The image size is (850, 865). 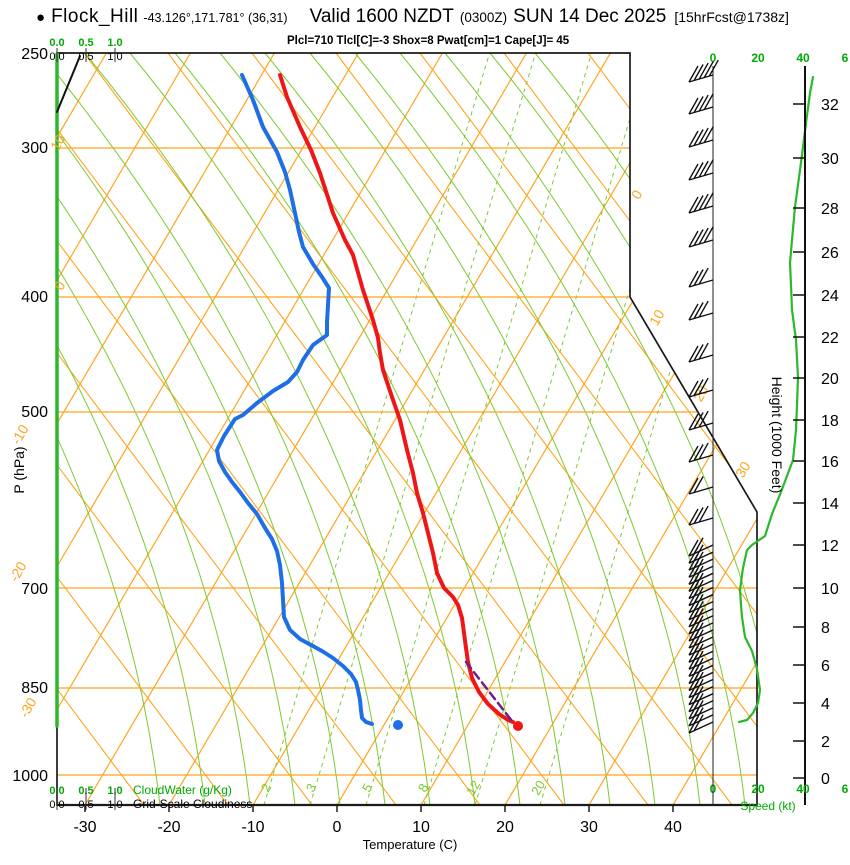 I want to click on wind-speed-curve, so click(x=776, y=399).